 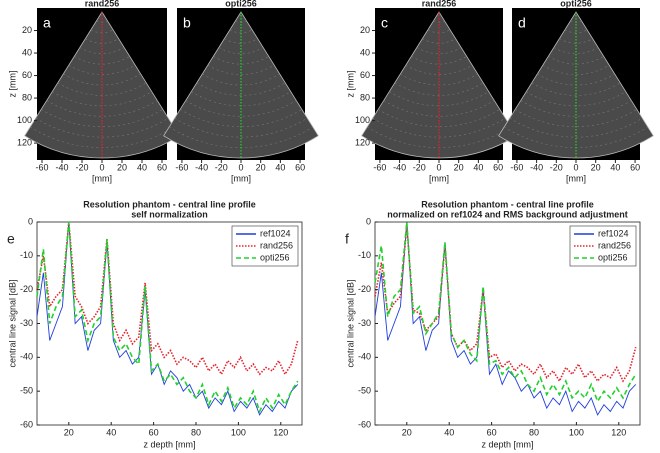 What do you see at coordinates (169, 214) in the screenshot?
I see `chart-subtitle: self normalization` at bounding box center [169, 214].